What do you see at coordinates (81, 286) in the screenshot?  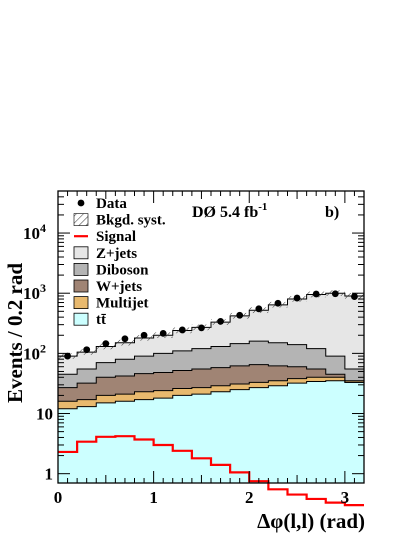 I see `legend-marker-wjets` at bounding box center [81, 286].